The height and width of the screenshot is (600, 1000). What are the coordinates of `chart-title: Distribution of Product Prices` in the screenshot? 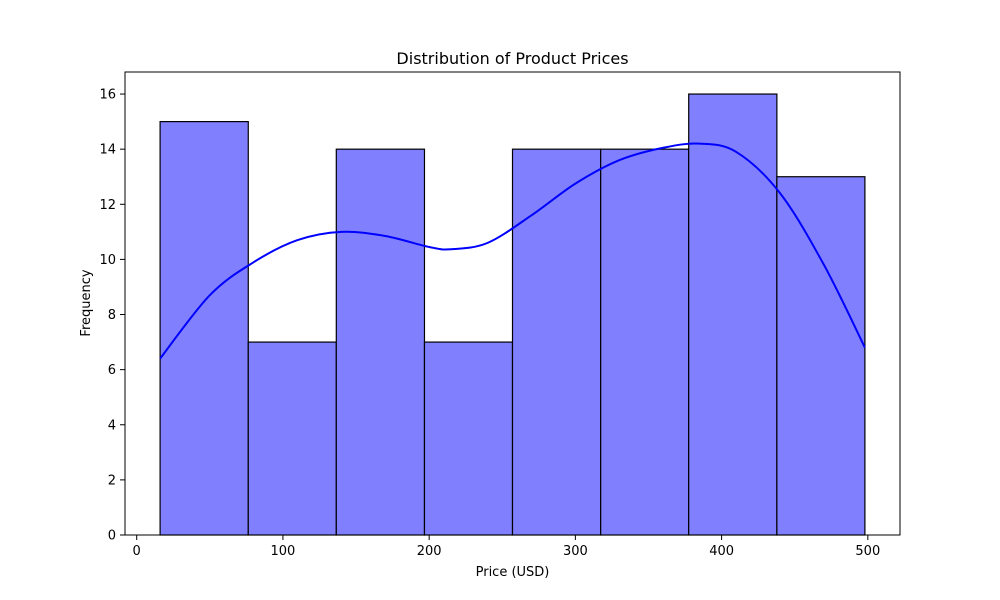 It's located at (512, 58).